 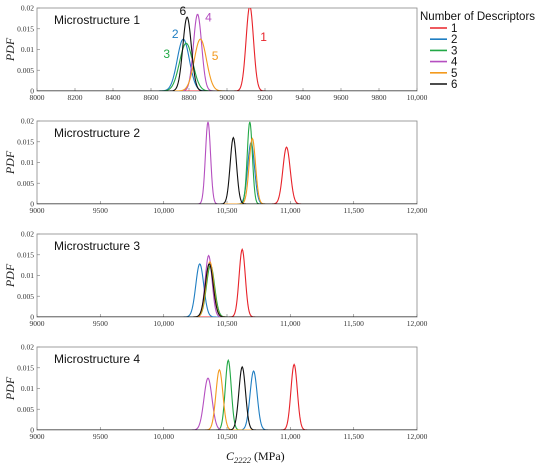 I want to click on legend-label: 6, so click(x=454, y=85).